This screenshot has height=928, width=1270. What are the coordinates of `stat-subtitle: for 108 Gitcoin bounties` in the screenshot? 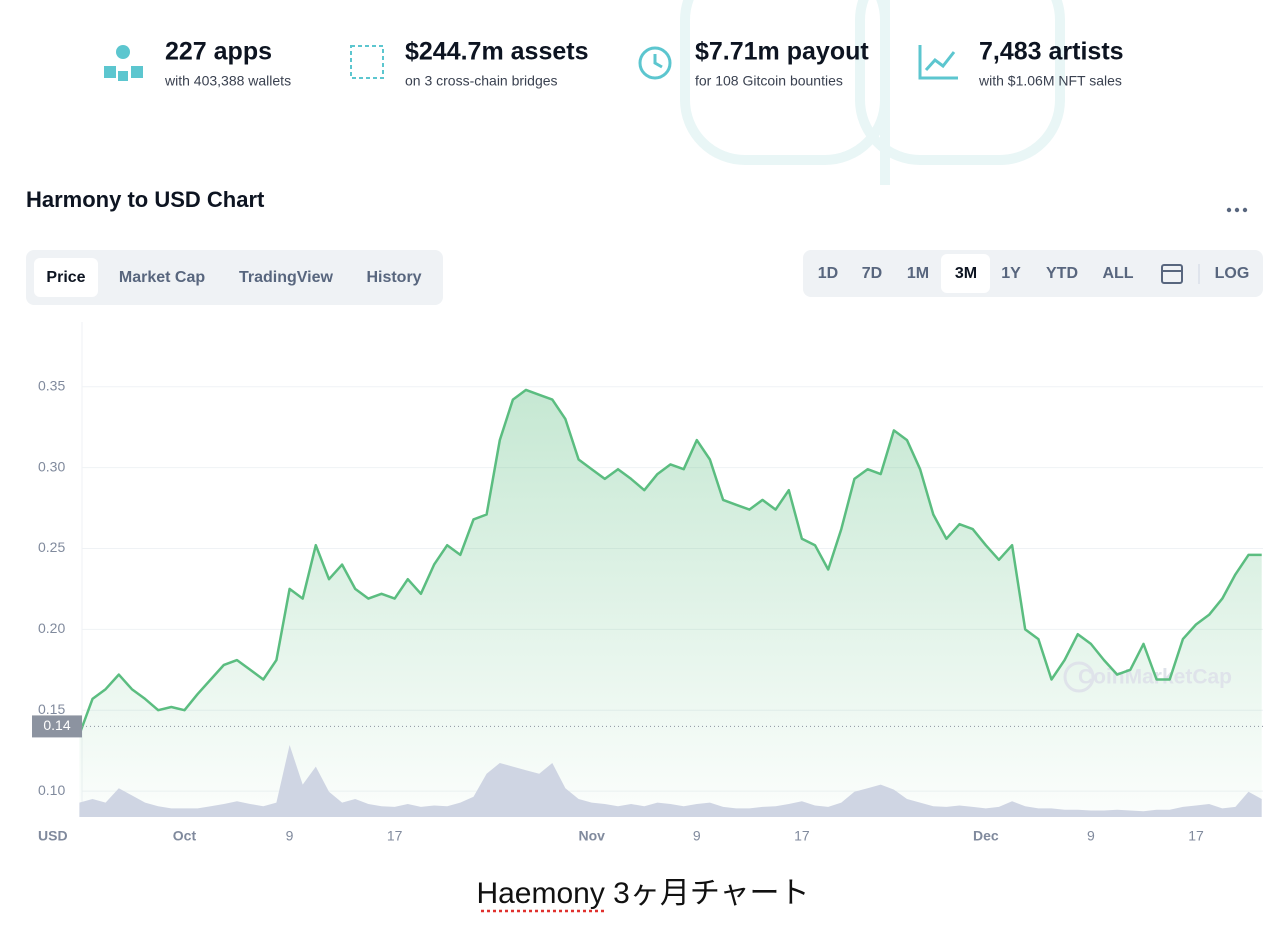 It's located at (769, 81).